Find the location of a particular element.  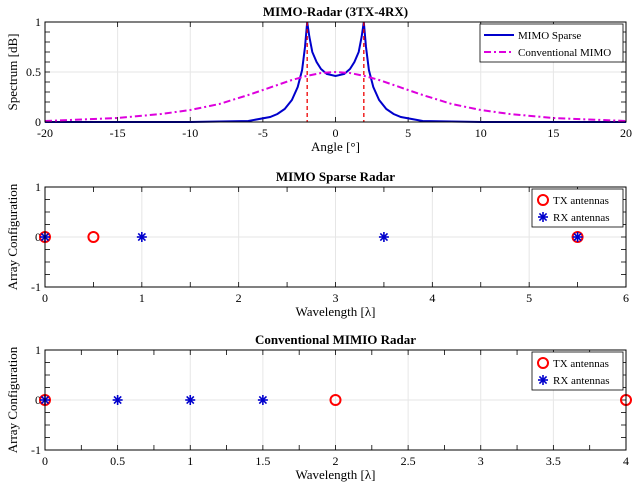

x-tick-label: 3.5 is located at coordinates (553, 461).